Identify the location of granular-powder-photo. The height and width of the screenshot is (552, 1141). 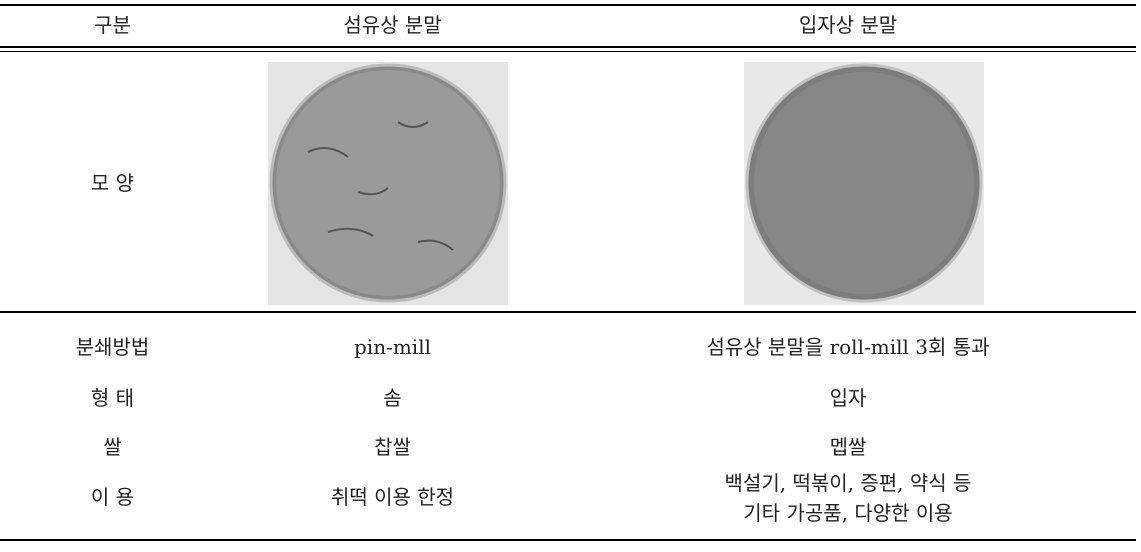
(864, 183).